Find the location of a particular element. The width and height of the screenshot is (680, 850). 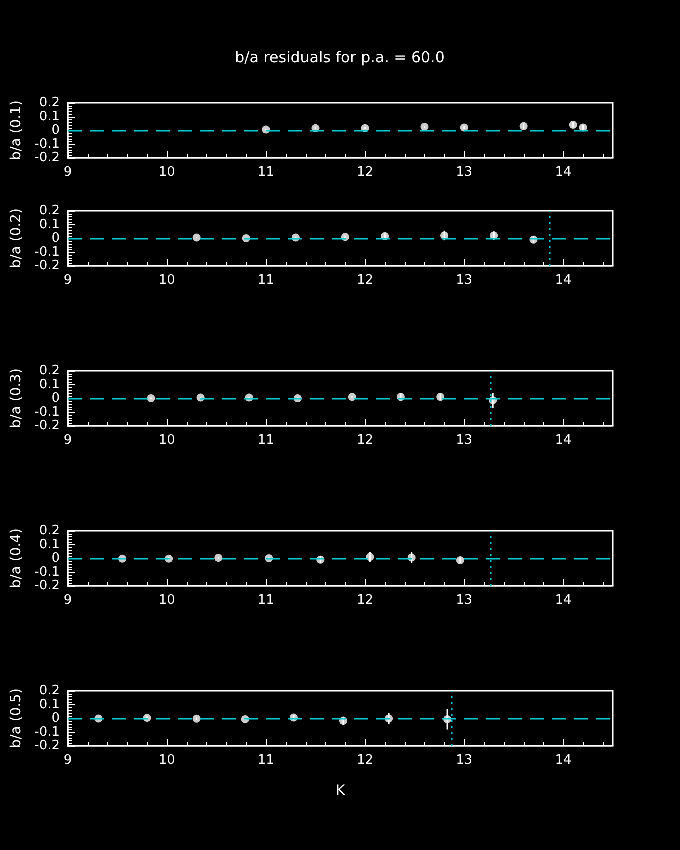

y-axis-title: b/a (0.1) is located at coordinates (16, 130).